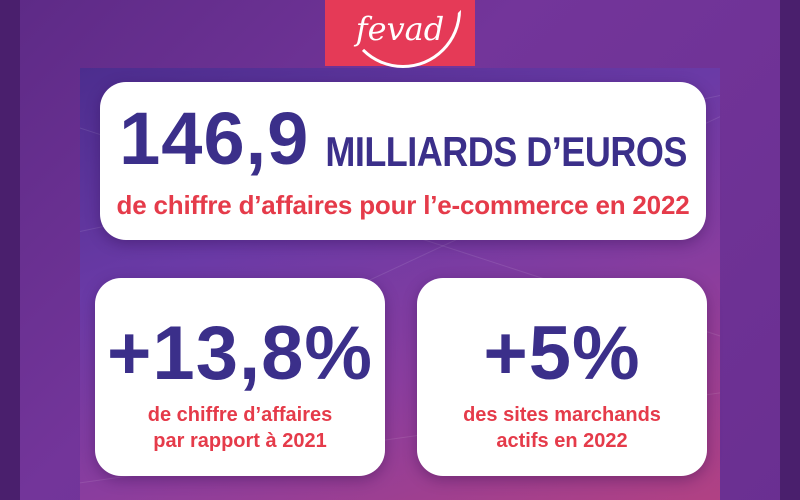 This screenshot has height=500, width=800. I want to click on headline-value: 146,9, so click(214, 138).